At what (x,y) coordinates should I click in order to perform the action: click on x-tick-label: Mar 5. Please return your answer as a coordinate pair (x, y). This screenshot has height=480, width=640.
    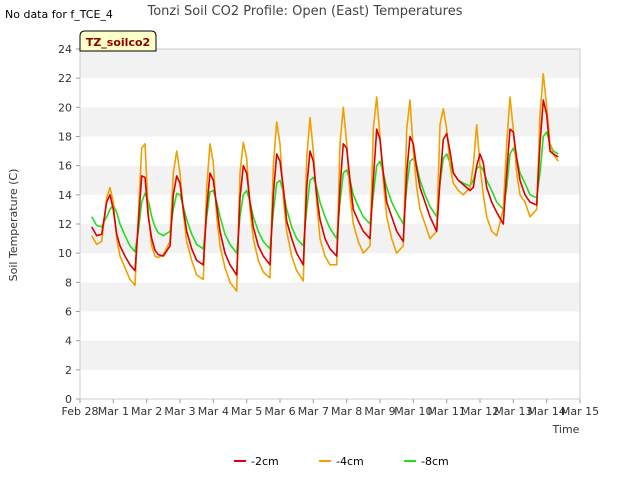
    Looking at the image, I should click on (246, 411).